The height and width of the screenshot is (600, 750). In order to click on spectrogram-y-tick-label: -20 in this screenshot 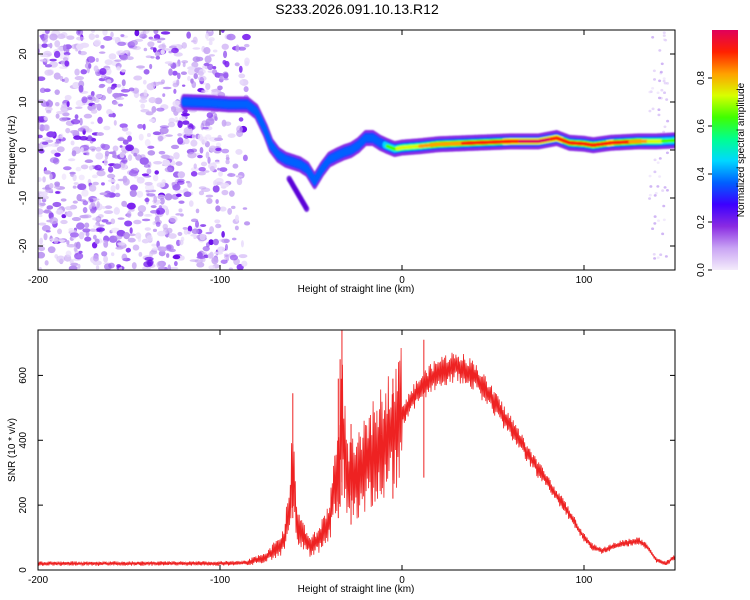, I will do `click(23, 245)`.